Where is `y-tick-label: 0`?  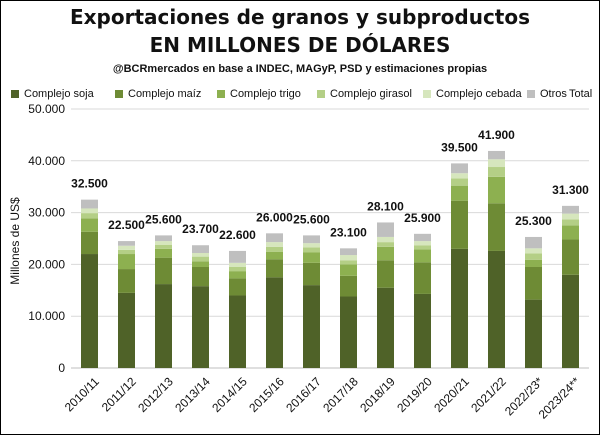 y-tick-label: 0 is located at coordinates (61, 368).